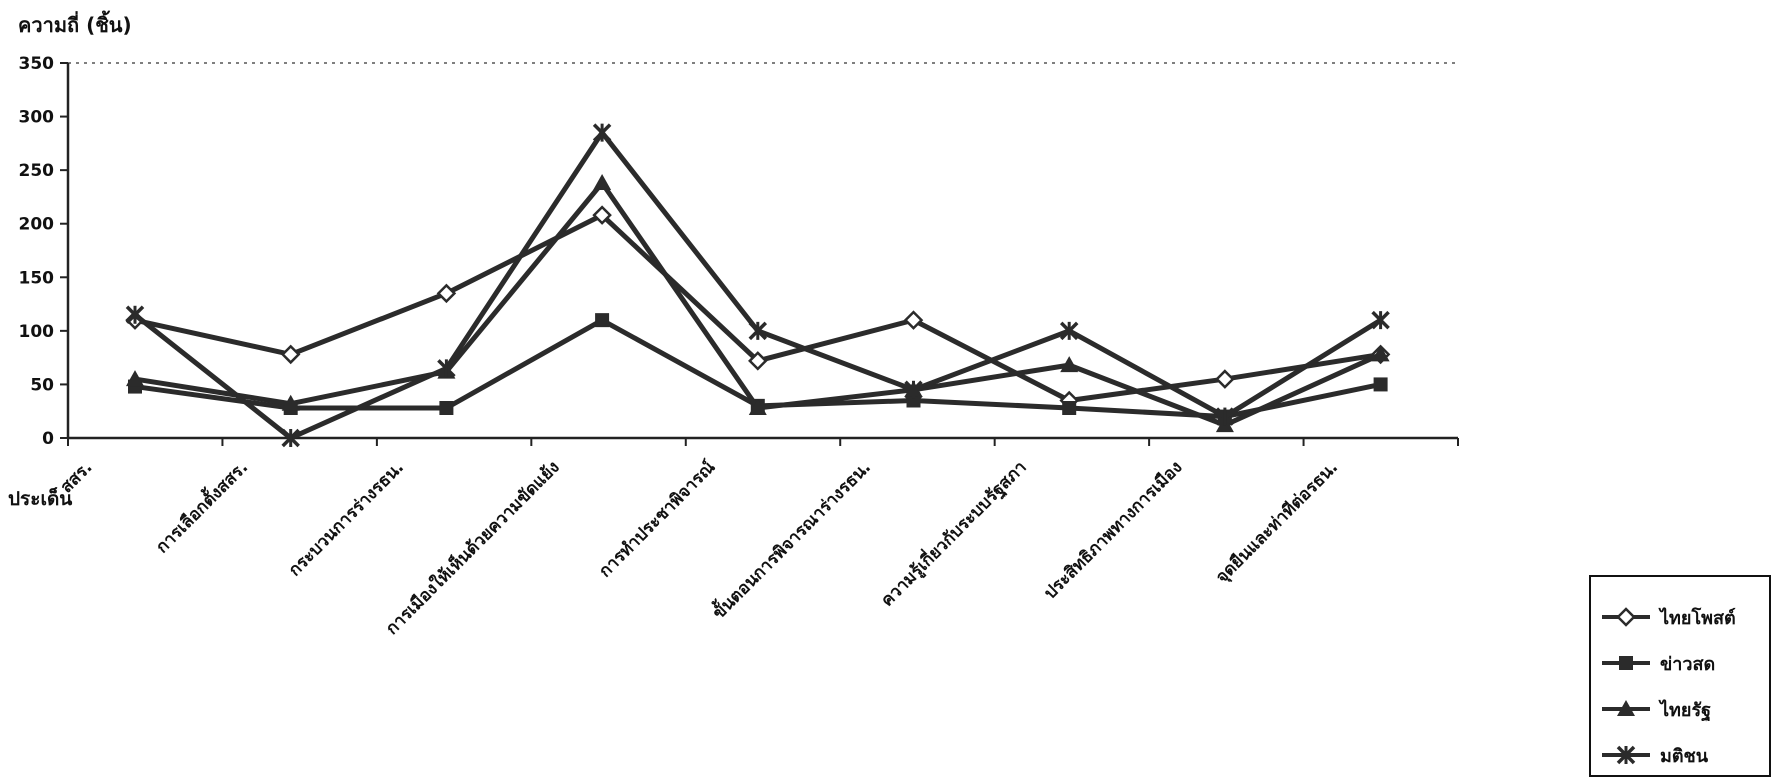  What do you see at coordinates (75, 23) in the screenshot?
I see `y-axis-title: ความถี่ (ชิ้น)` at bounding box center [75, 23].